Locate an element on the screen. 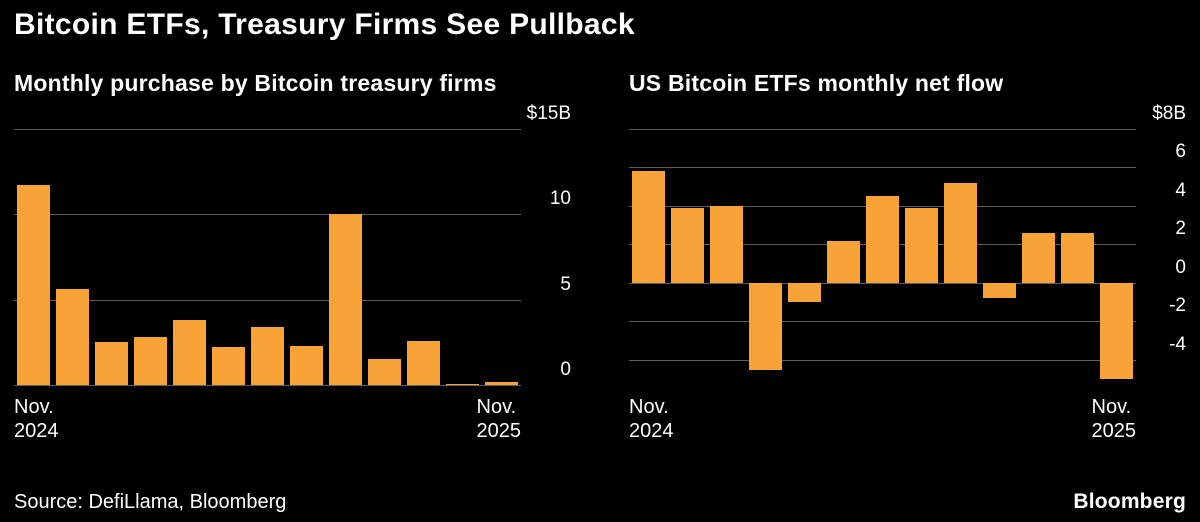 The height and width of the screenshot is (522, 1200). footer: Source: DefiLlama, Bloomberg Bloomberg is located at coordinates (600, 502).